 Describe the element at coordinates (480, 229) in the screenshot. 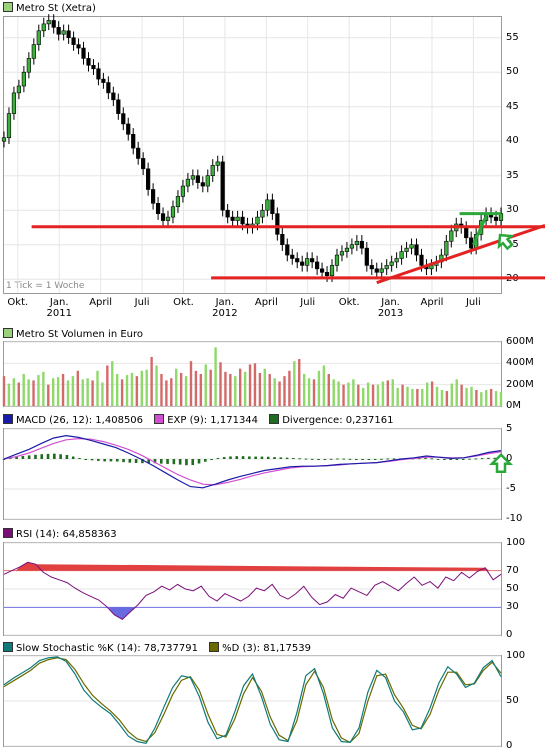

I see `green-trendline` at that location.